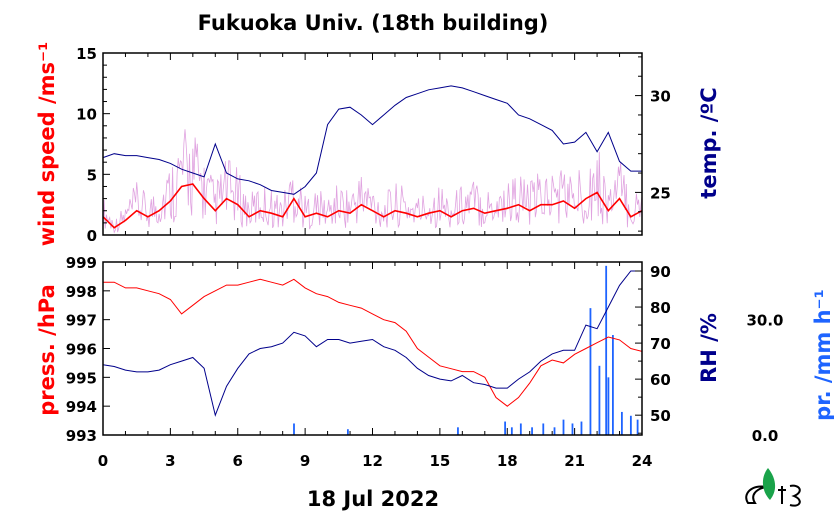 The height and width of the screenshot is (520, 834). I want to click on precipitation-axis-tick-label: 30.0, so click(764, 321).